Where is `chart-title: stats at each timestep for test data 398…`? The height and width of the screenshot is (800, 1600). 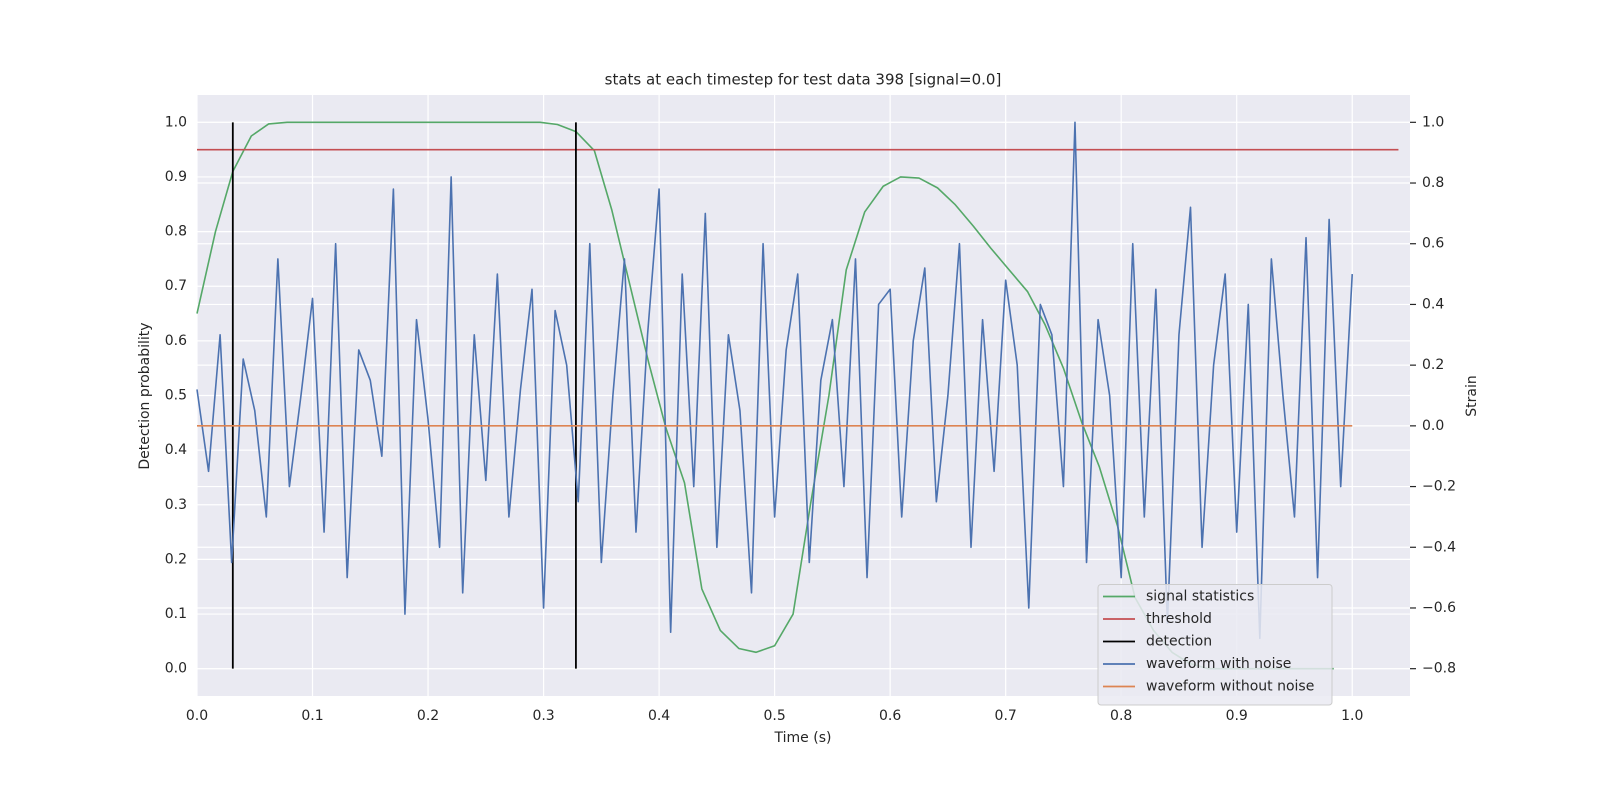 chart-title: stats at each timestep for test data 398… is located at coordinates (803, 80).